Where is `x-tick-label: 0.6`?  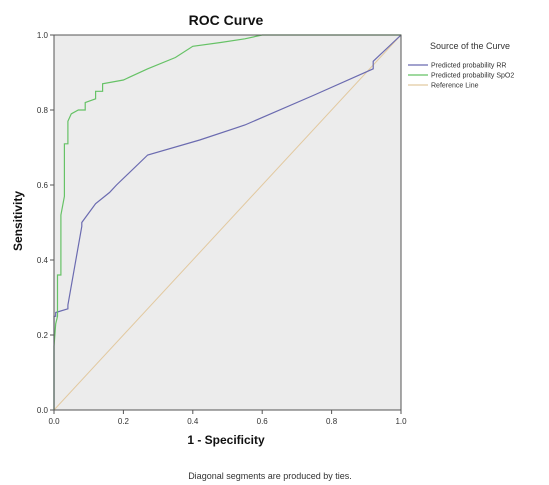 x-tick-label: 0.6 is located at coordinates (263, 421).